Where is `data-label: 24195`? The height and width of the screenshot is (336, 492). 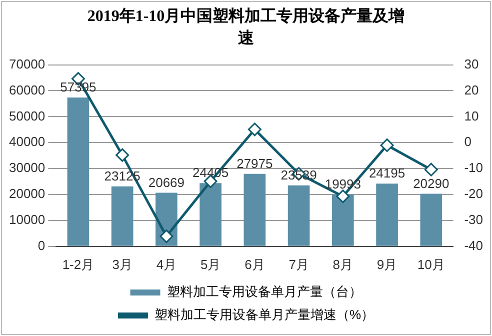
data-label: 24195 is located at coordinates (387, 173).